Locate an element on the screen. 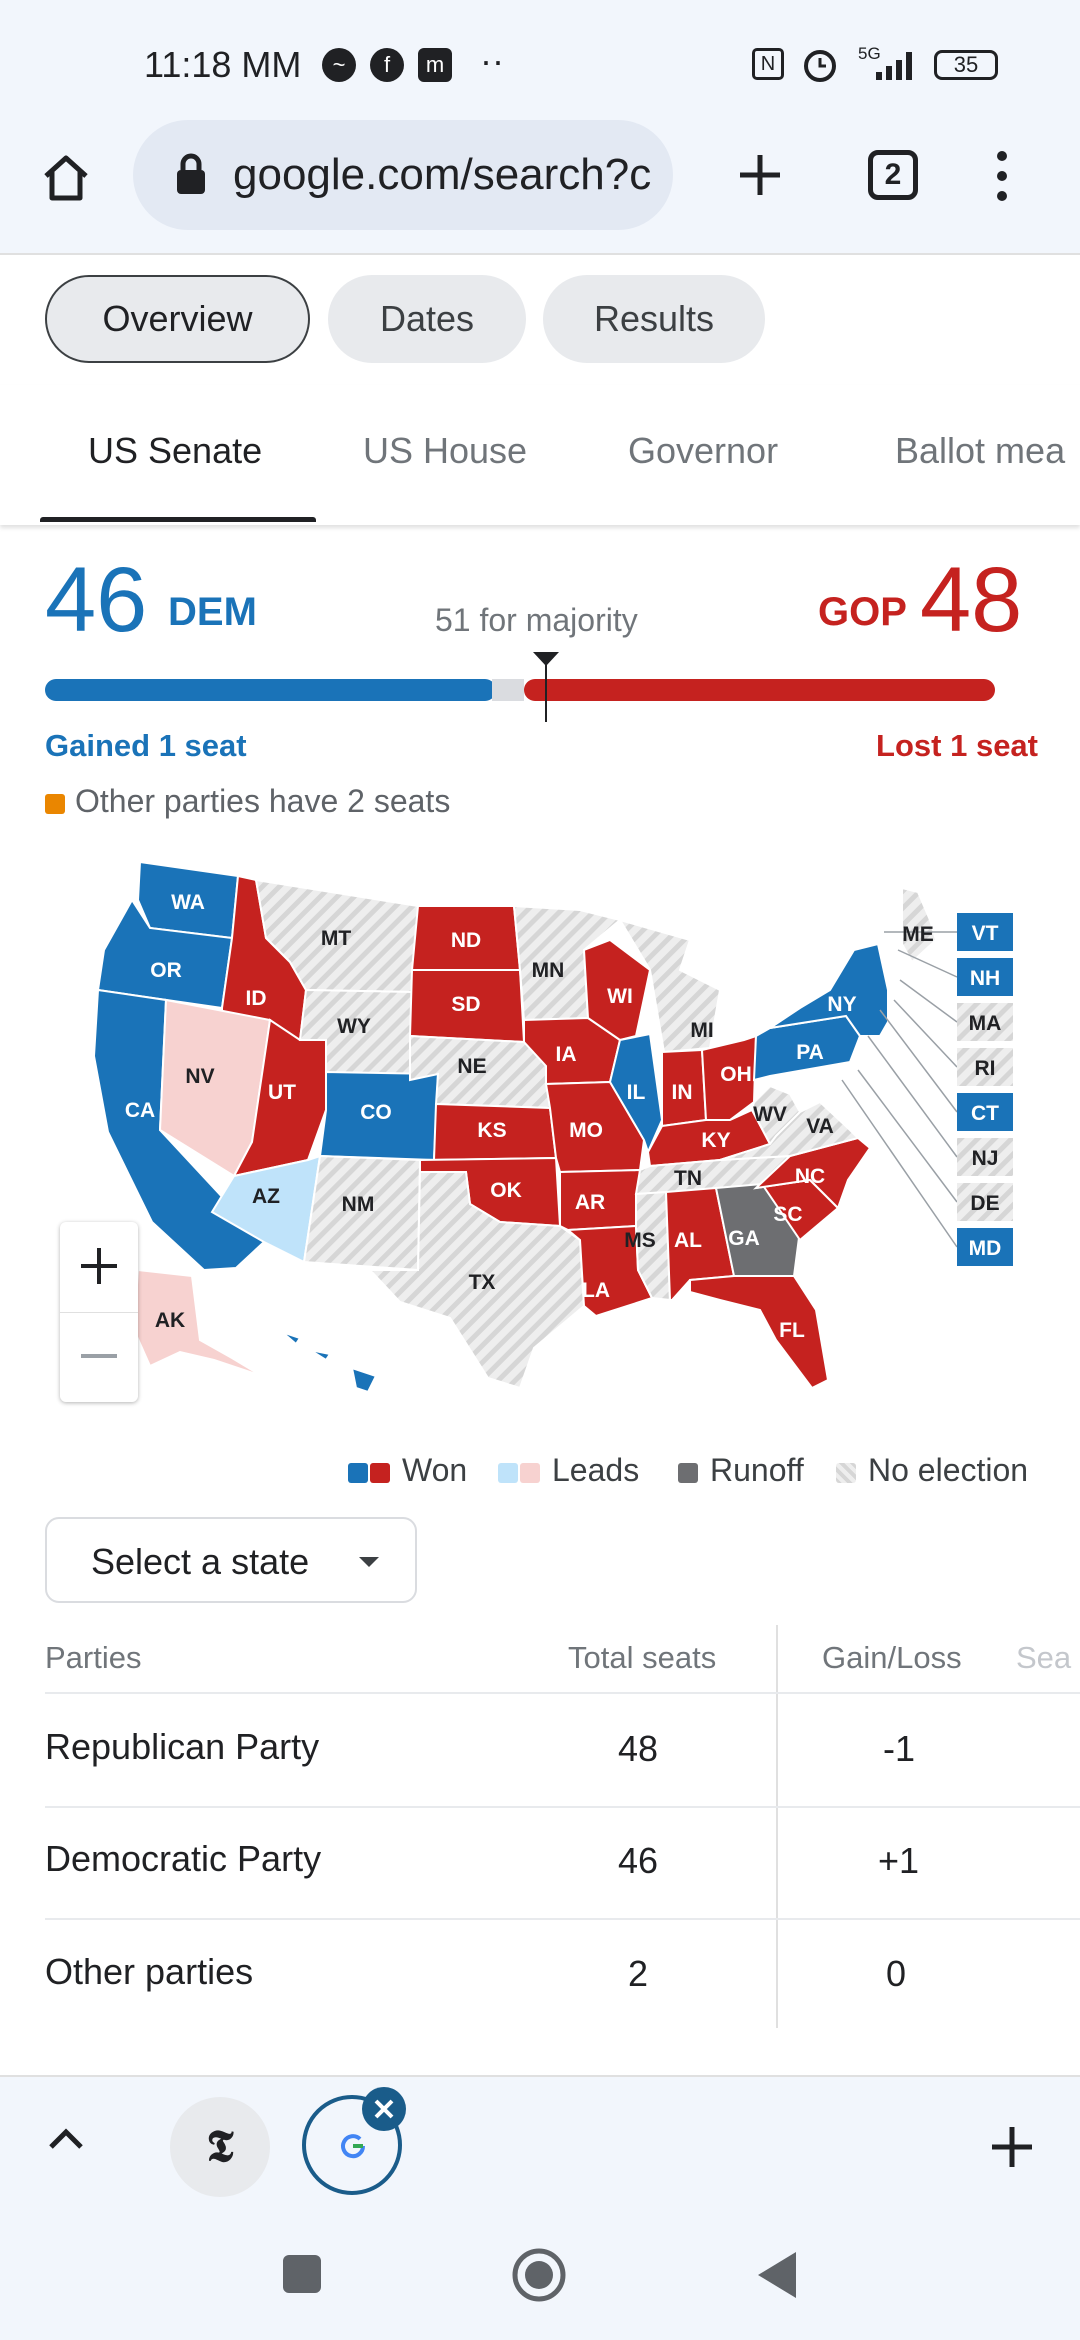 This screenshot has height=2340, width=1080. zoom-controls is located at coordinates (99, 1312).